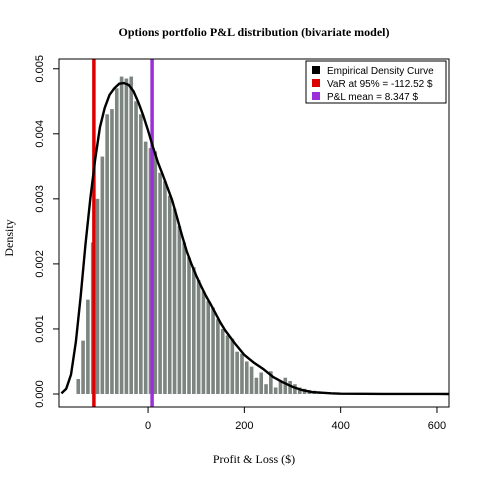 Image resolution: width=480 pixels, height=480 pixels. Describe the element at coordinates (244, 426) in the screenshot. I see `x-tick-label: 200` at that location.